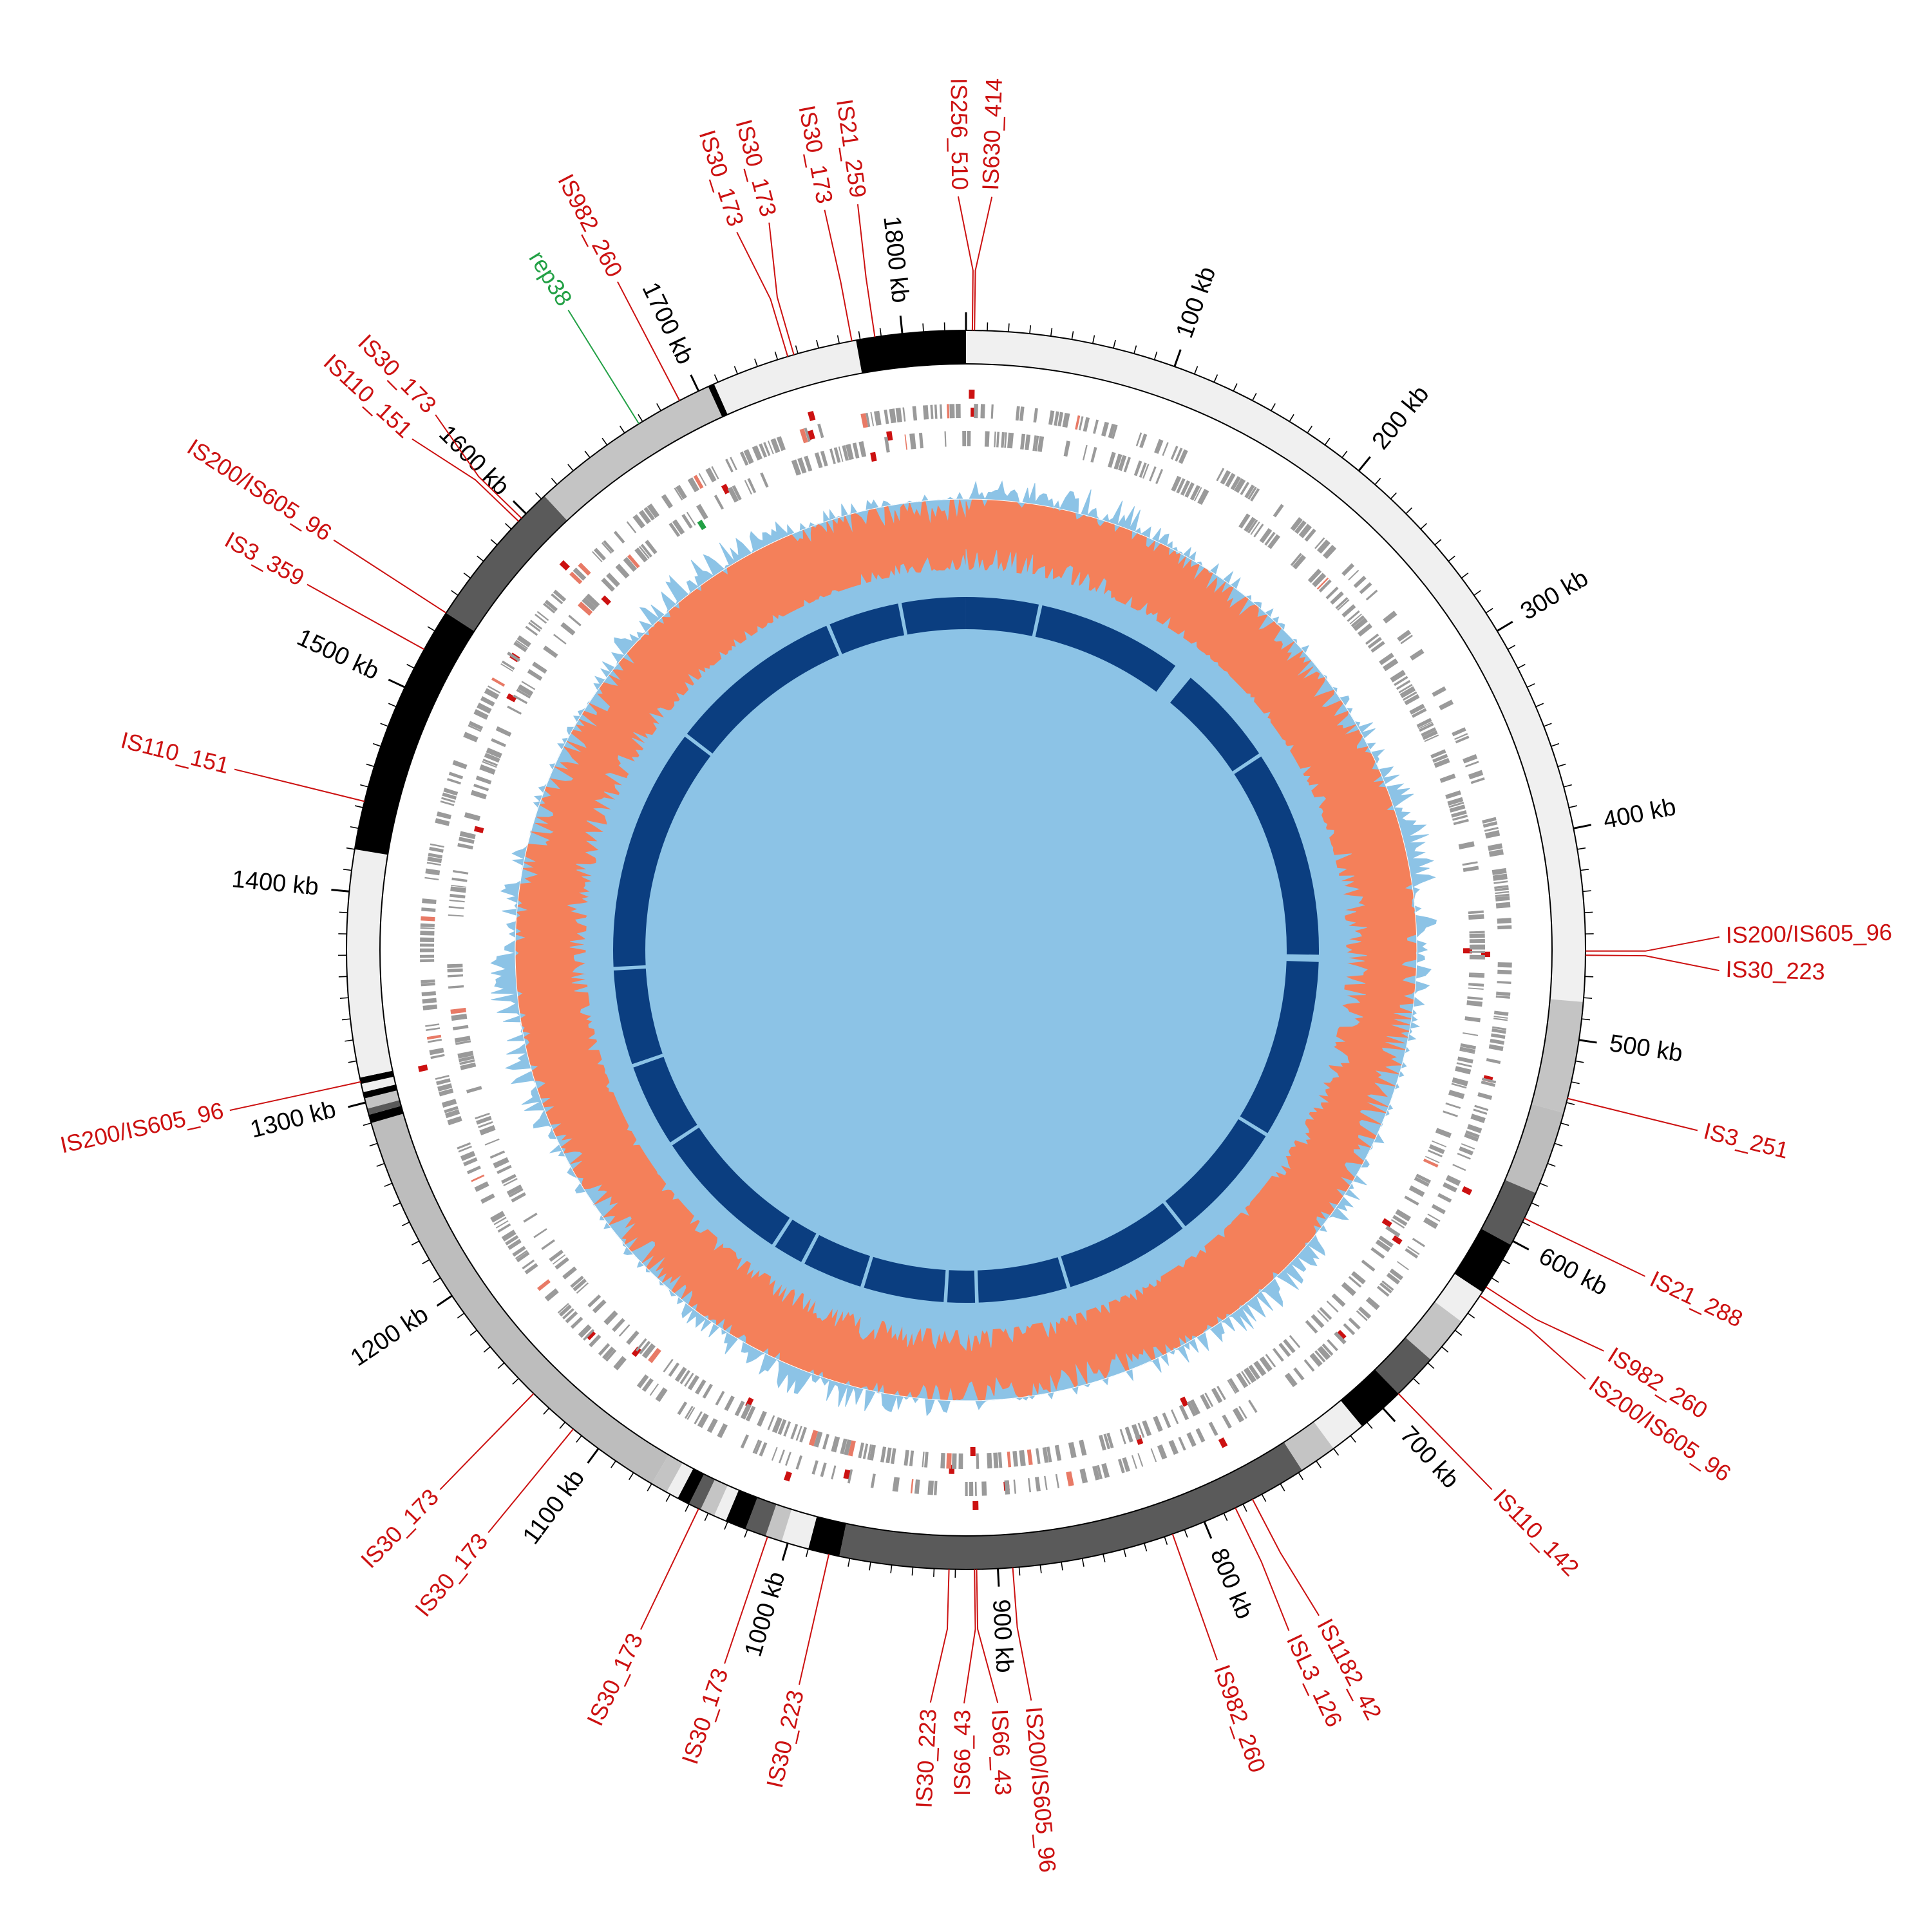 The image size is (1932, 1932). I want to click on scale-label: 1000 kb, so click(765, 1614).